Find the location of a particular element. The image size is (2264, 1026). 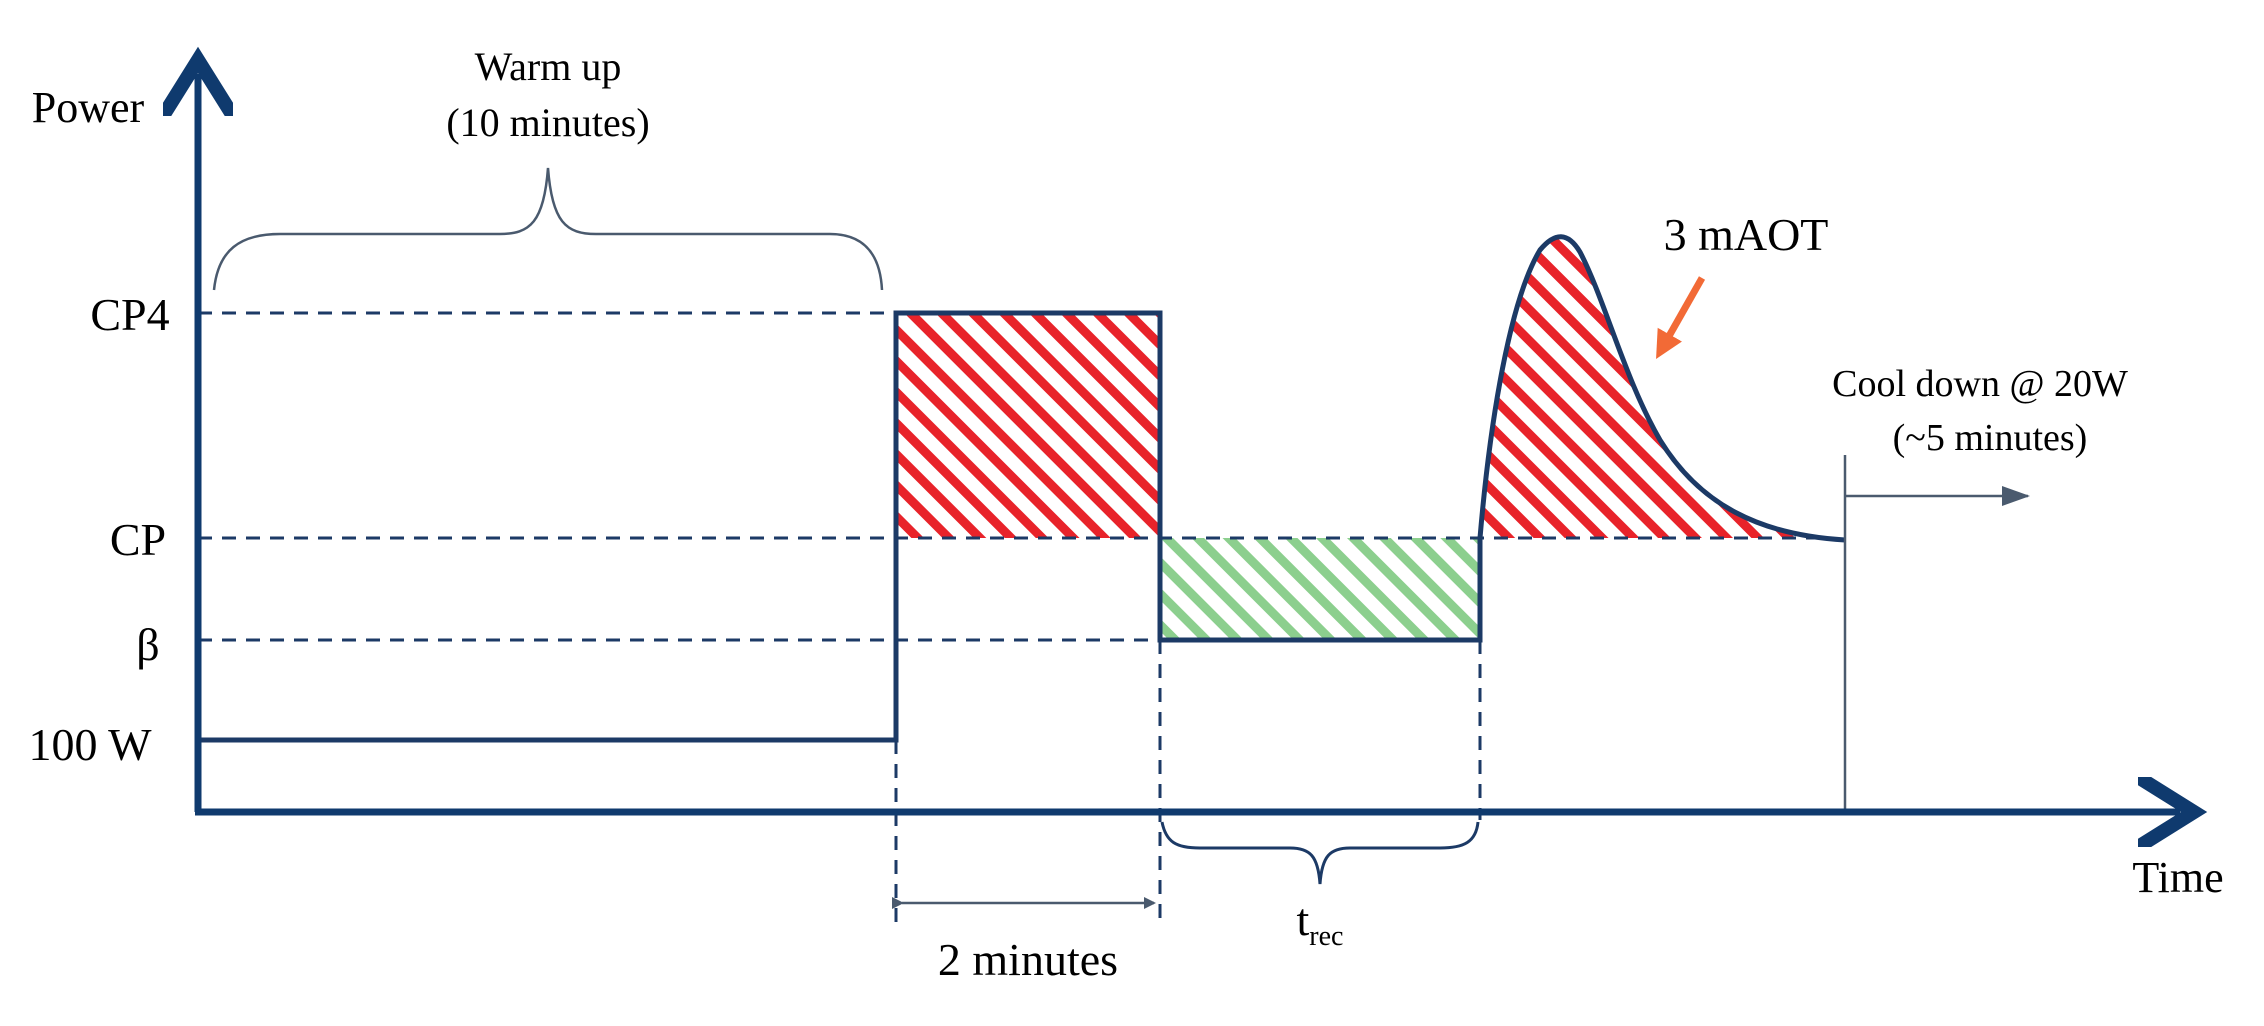

trec-subscript: rec is located at coordinates (1326, 936).